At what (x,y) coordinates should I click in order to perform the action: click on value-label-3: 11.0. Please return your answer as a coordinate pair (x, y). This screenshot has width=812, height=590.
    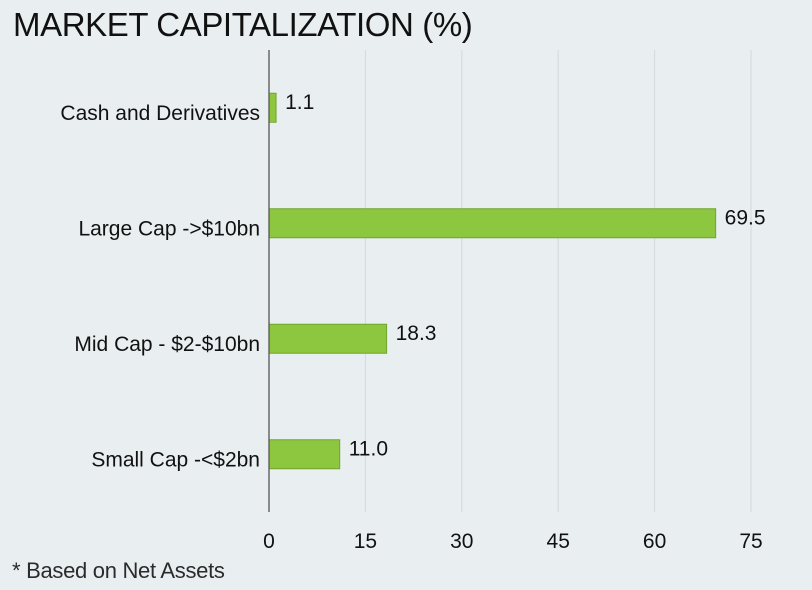
    Looking at the image, I should click on (368, 448).